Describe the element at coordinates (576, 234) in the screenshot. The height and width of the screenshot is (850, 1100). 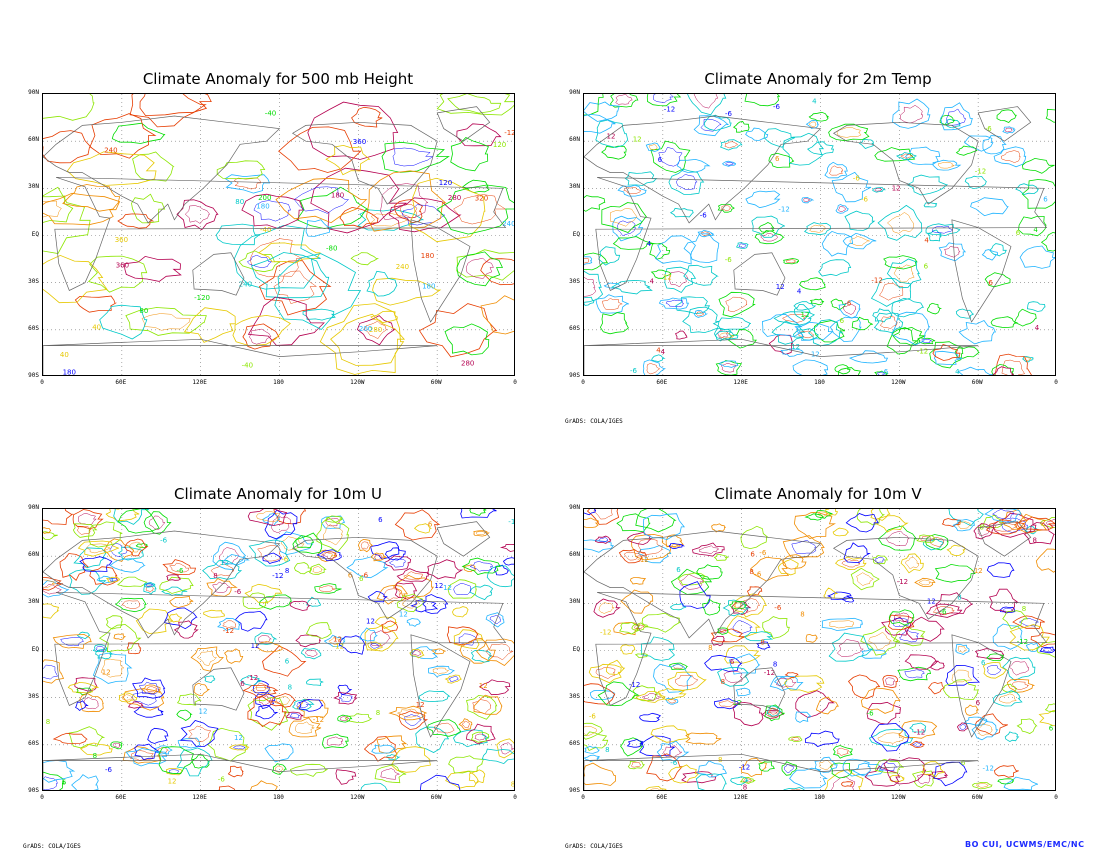
I see `latitude-tick-label: EQ` at that location.